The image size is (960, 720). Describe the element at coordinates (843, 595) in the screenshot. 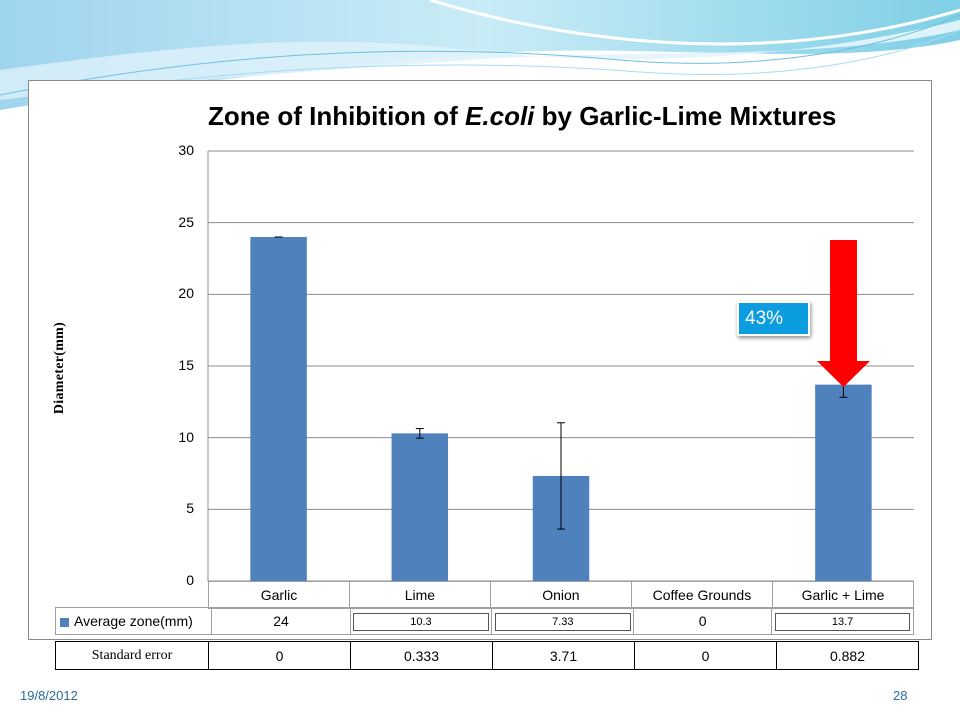

I see `category-label: Garlic + Lime` at that location.